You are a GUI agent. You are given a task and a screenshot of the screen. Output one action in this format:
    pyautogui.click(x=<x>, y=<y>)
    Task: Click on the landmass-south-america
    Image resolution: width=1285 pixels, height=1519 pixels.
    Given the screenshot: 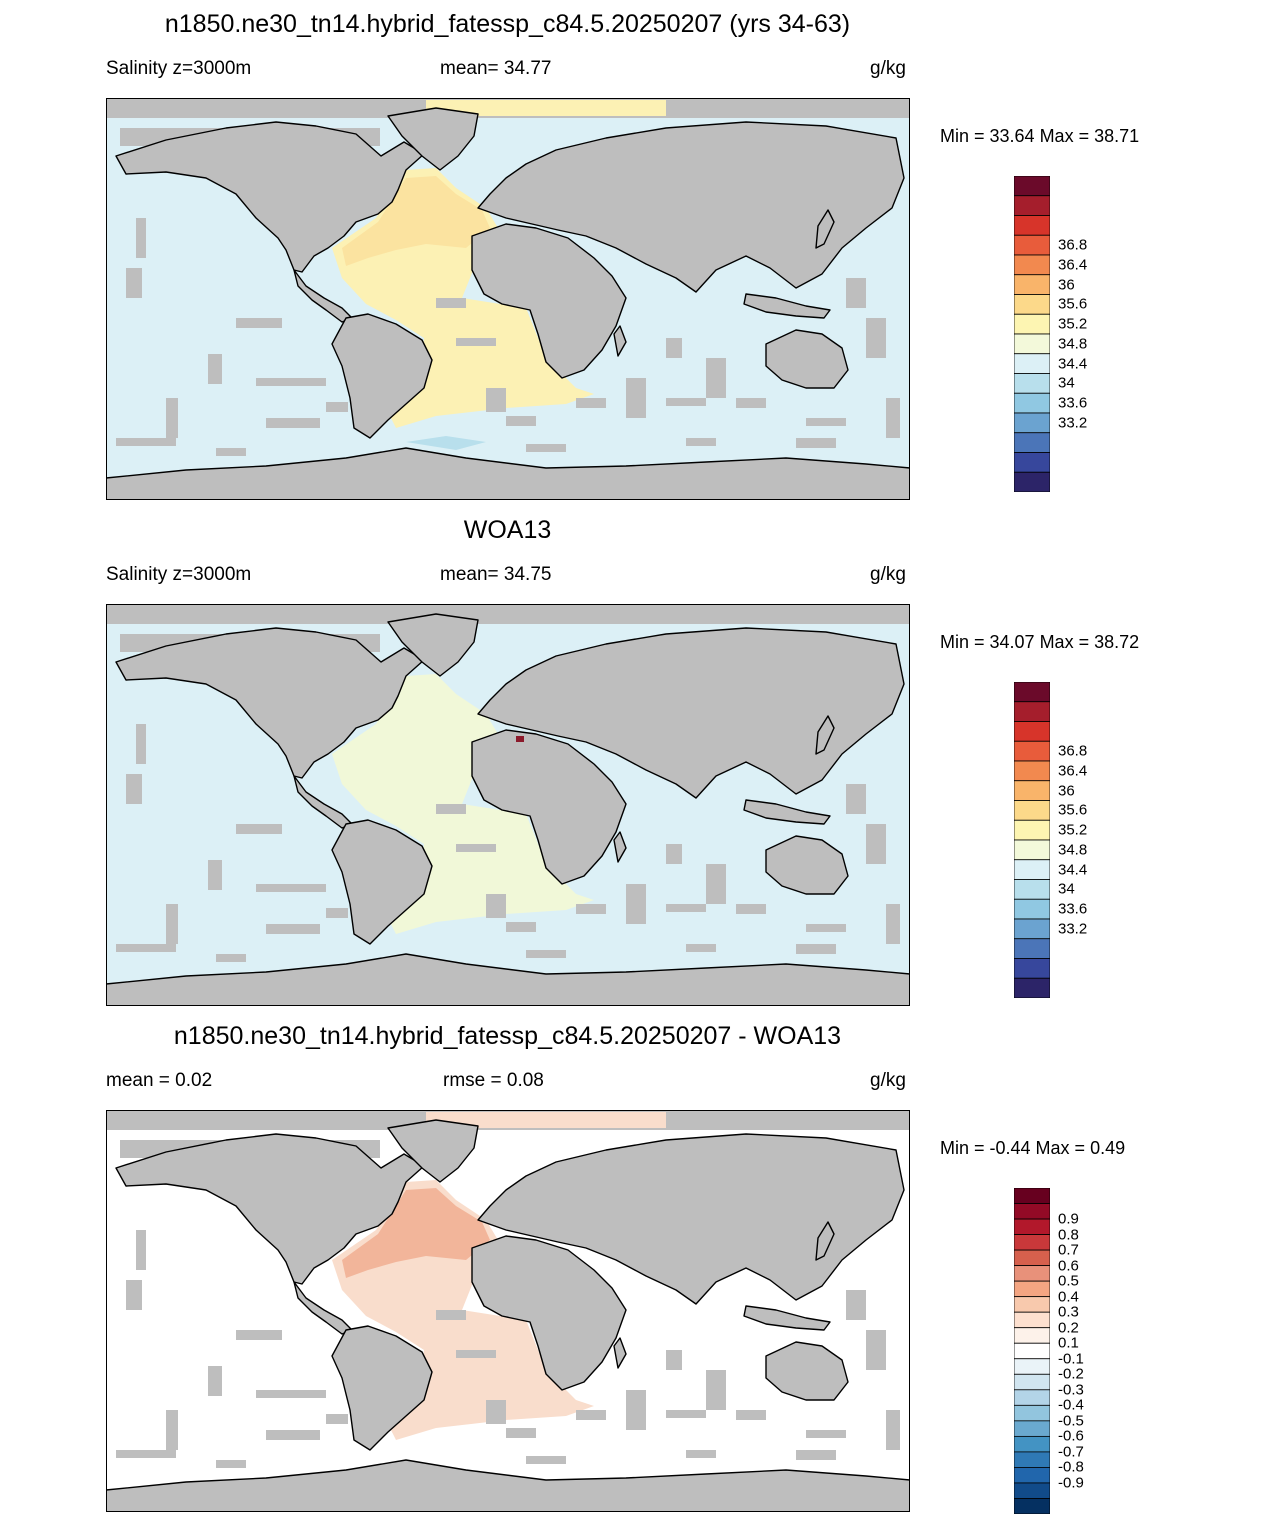 What is the action you would take?
    pyautogui.click(x=382, y=376)
    